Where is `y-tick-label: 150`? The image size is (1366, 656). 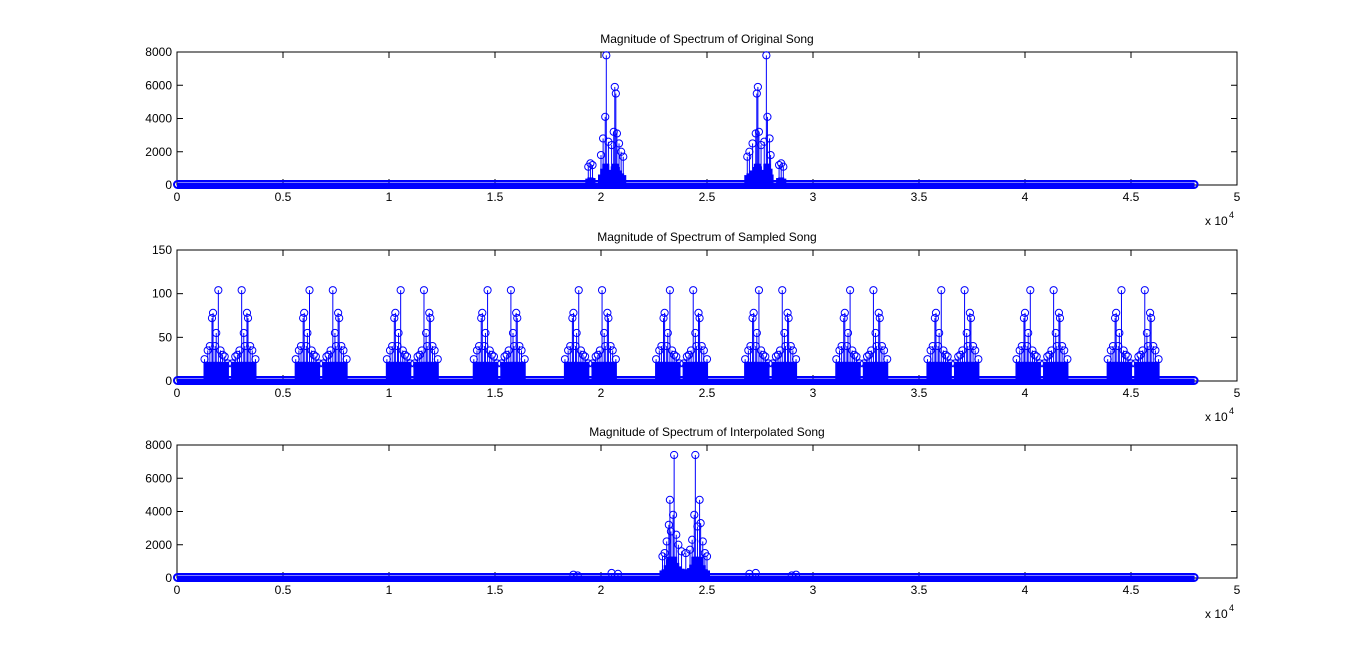
y-tick-label: 150 is located at coordinates (162, 250).